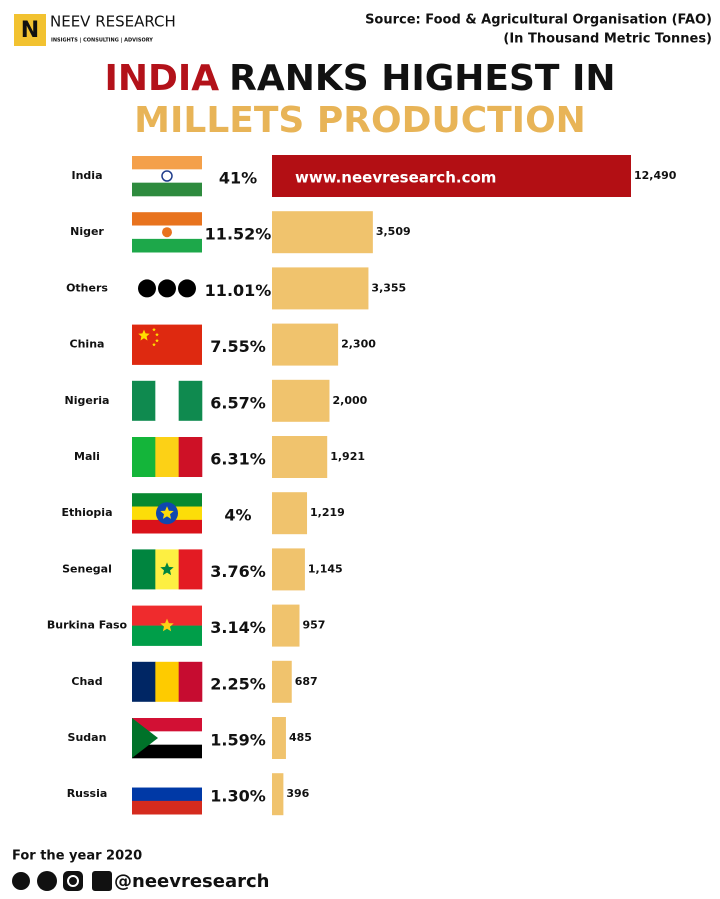 This screenshot has width=720, height=899. I want to click on logo-box, so click(30, 30).